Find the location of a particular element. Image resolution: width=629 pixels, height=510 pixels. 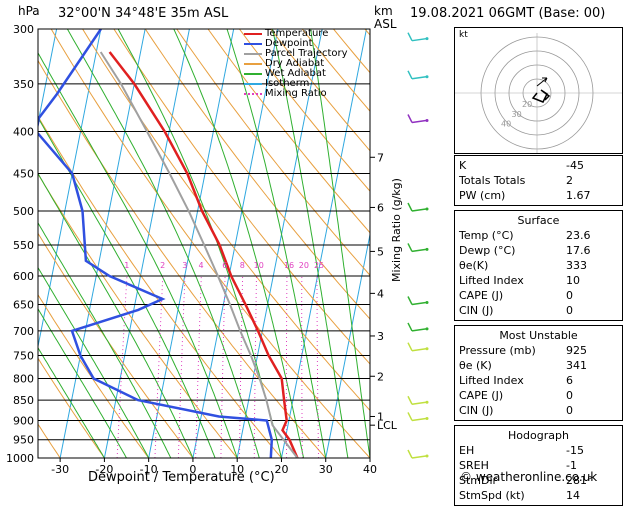

mixing-ratio-label: 3 is located at coordinates (184, 265).